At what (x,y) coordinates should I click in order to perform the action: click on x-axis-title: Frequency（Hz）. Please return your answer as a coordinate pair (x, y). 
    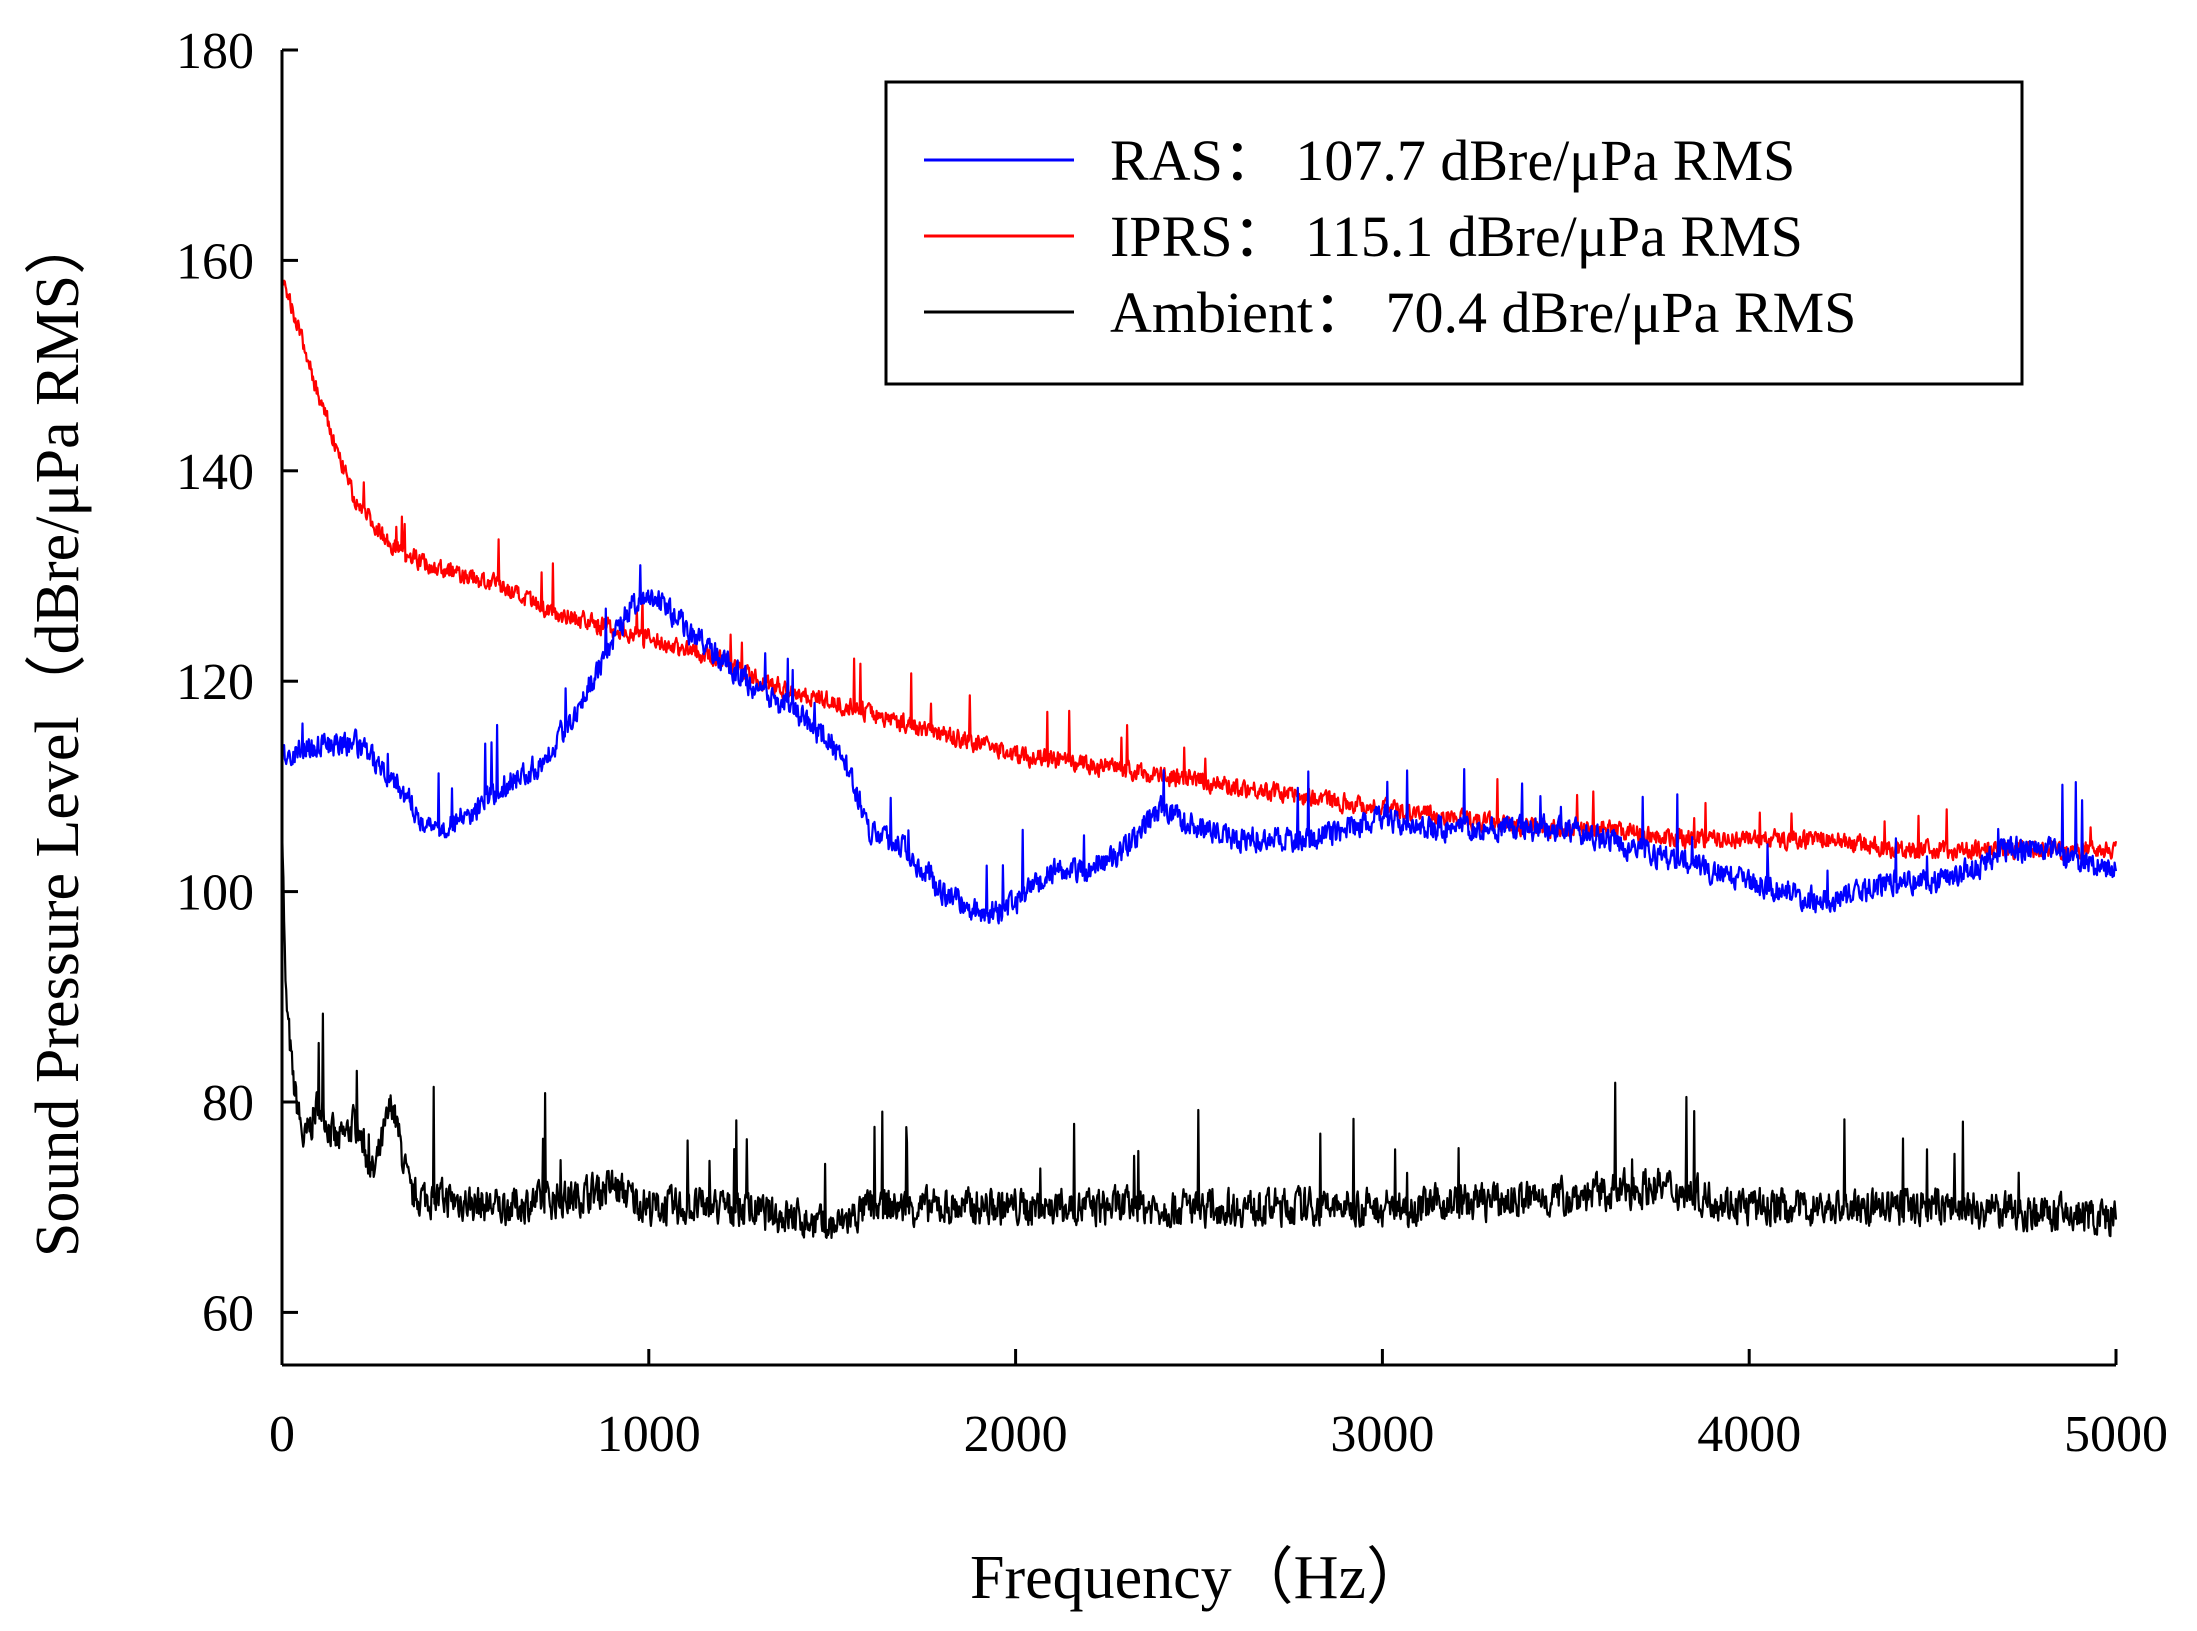
    Looking at the image, I should click on (1199, 1578).